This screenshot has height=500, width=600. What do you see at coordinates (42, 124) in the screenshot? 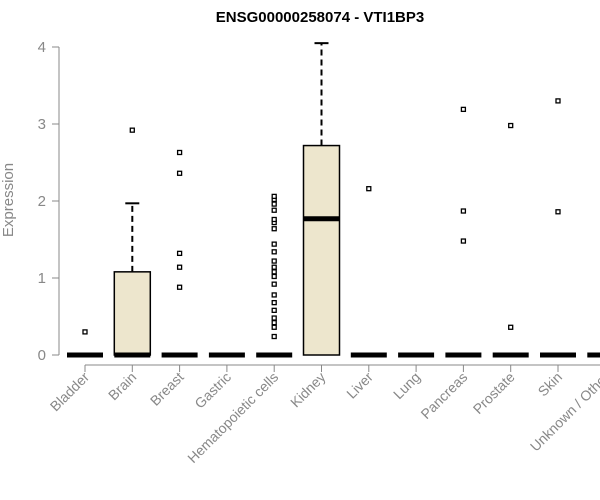
I see `y-tick-label: 3` at bounding box center [42, 124].